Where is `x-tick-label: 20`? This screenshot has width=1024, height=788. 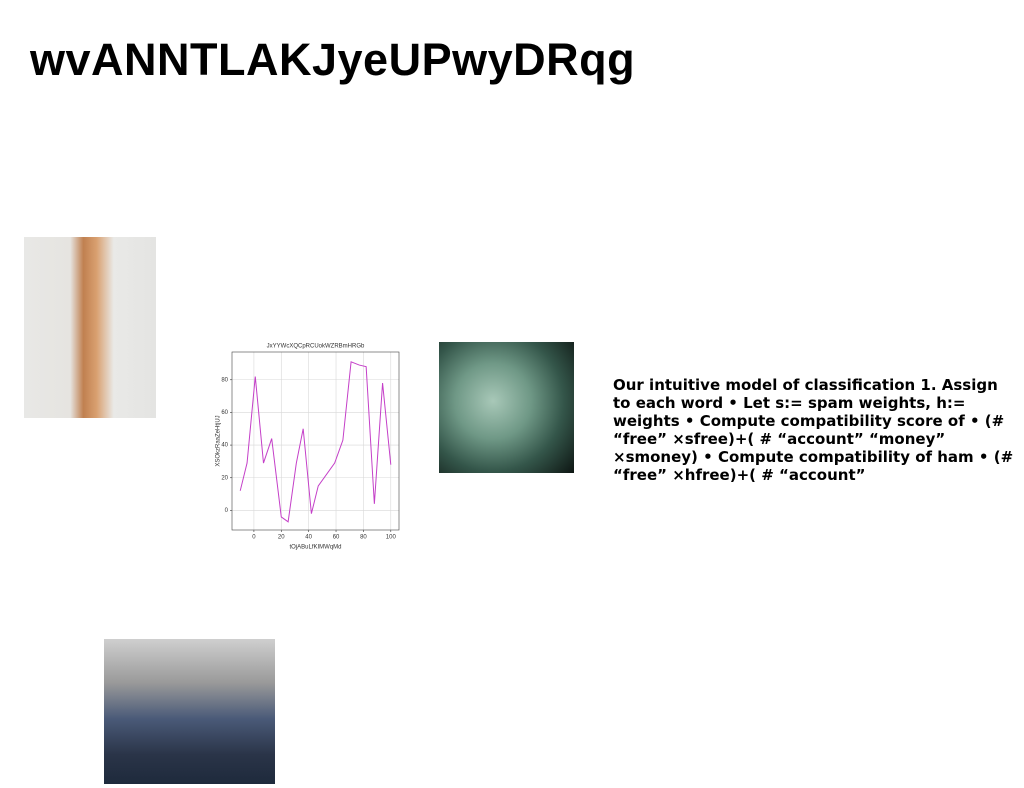
x-tick-label: 20 is located at coordinates (281, 538).